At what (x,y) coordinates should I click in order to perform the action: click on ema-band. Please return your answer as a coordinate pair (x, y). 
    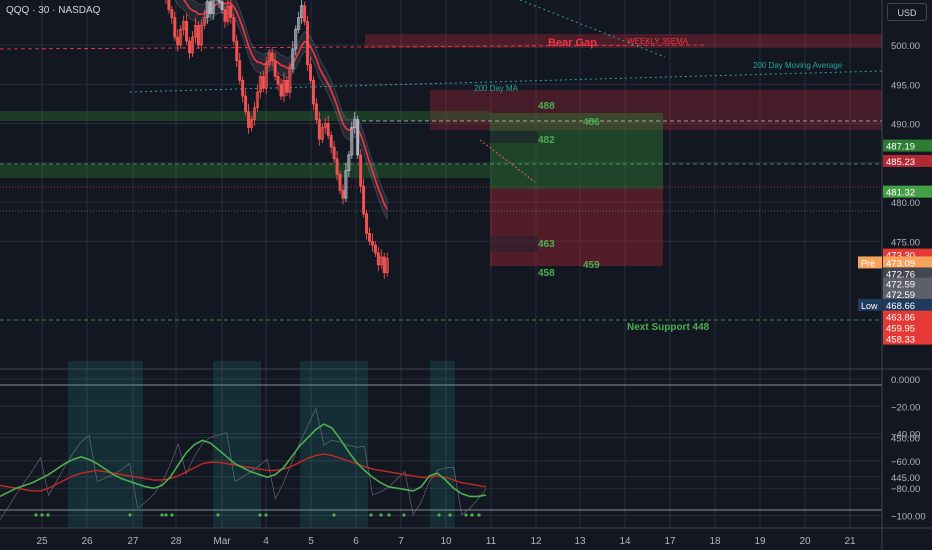
    Looking at the image, I should click on (281, 110).